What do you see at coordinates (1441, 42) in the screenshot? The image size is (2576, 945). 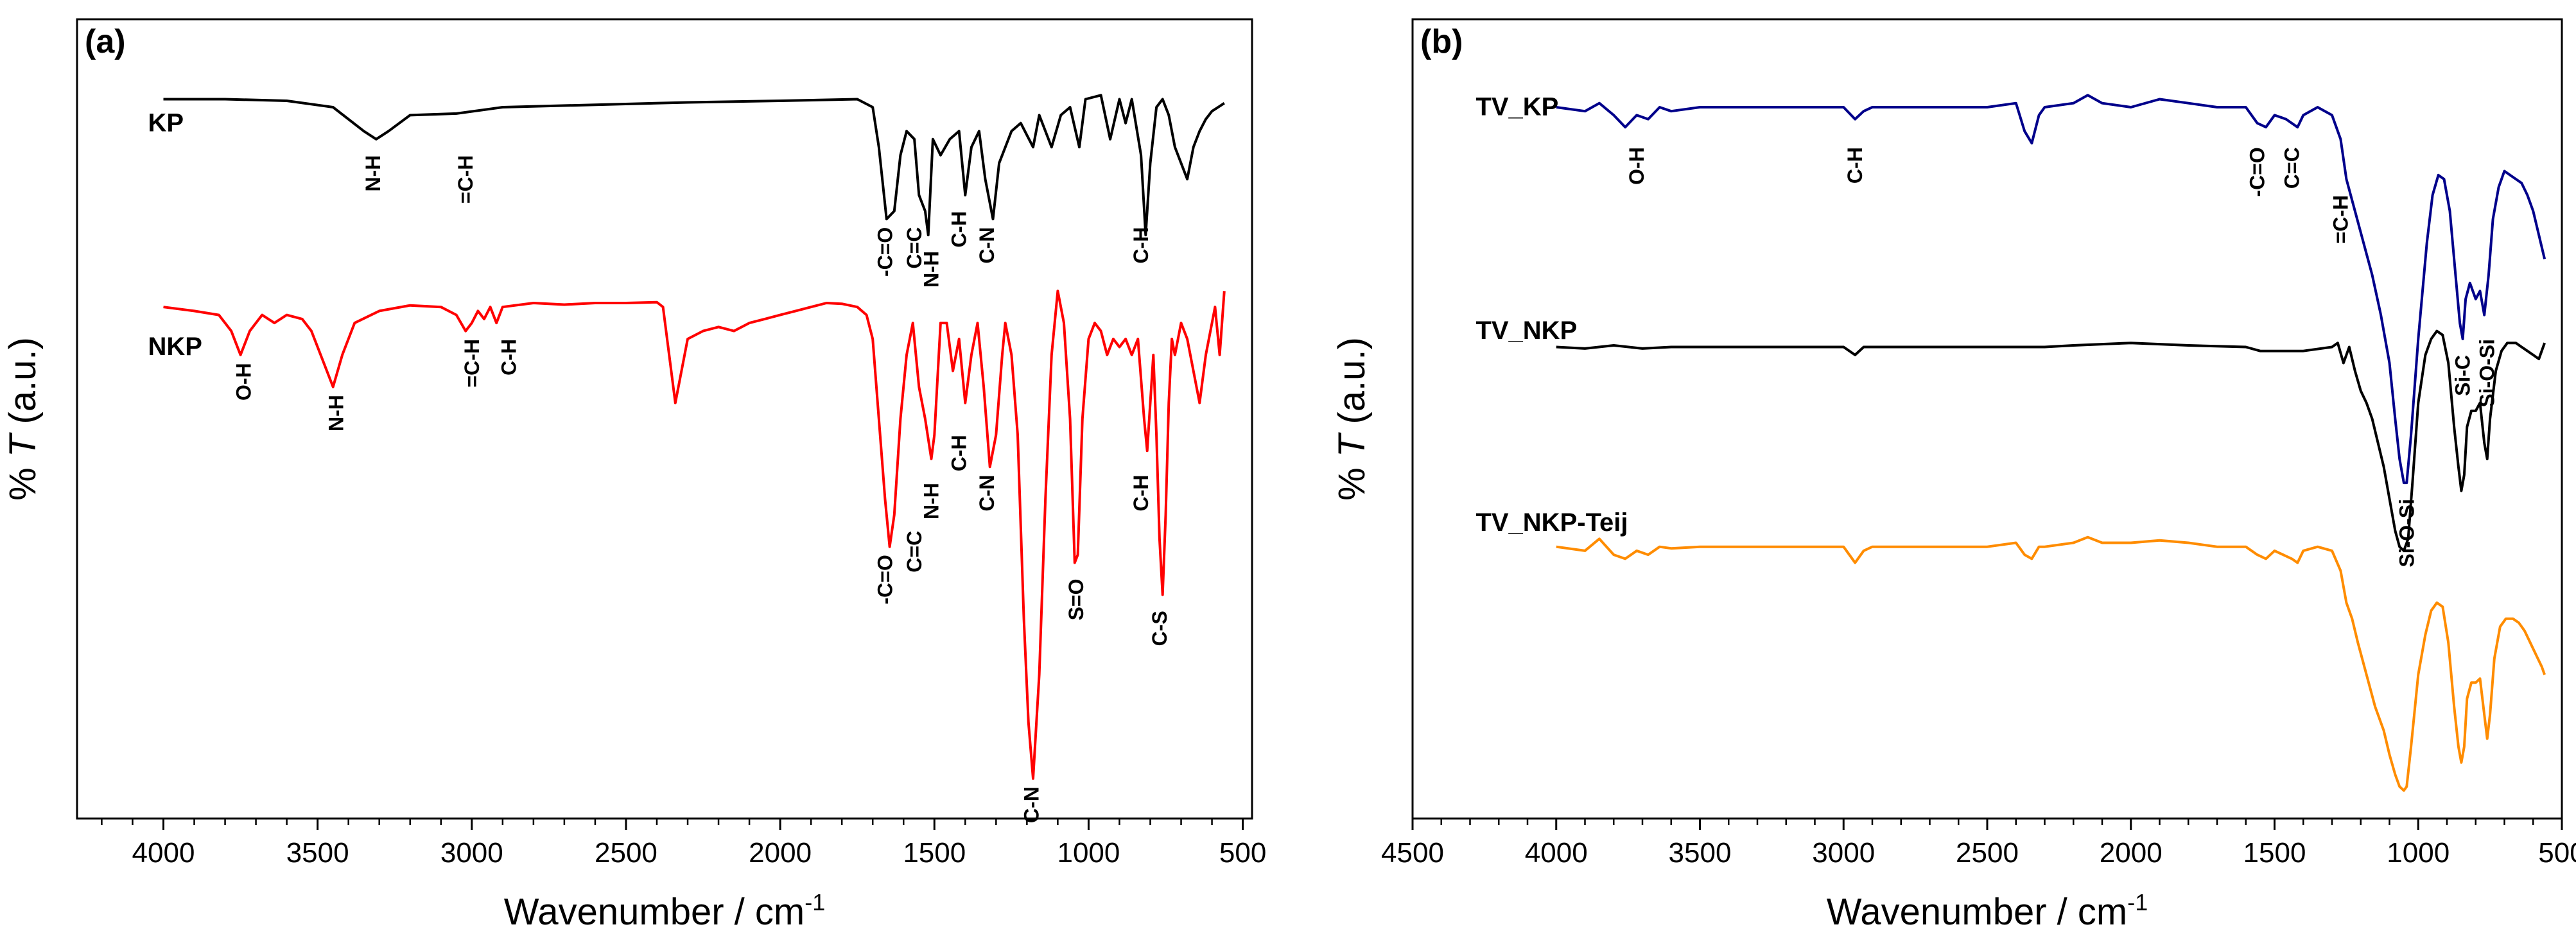 I see `panel-label: (b)` at bounding box center [1441, 42].